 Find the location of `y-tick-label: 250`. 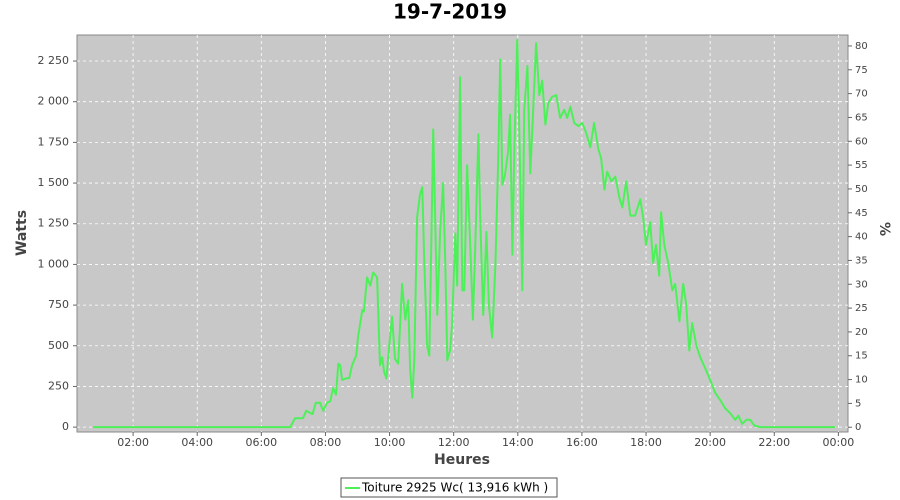

y-tick-label: 250 is located at coordinates (58, 385).